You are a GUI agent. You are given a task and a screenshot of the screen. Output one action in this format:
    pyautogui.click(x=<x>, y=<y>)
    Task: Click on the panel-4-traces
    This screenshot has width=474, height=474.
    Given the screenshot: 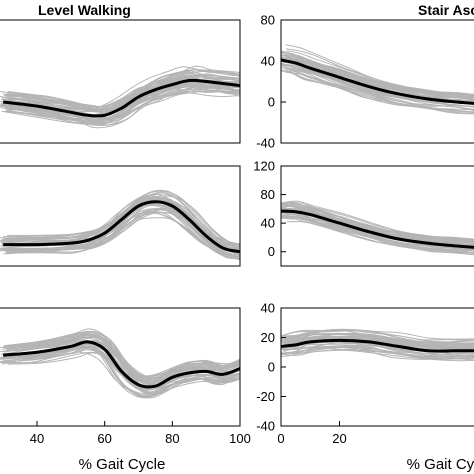 What is the action you would take?
    pyautogui.click(x=377, y=228)
    